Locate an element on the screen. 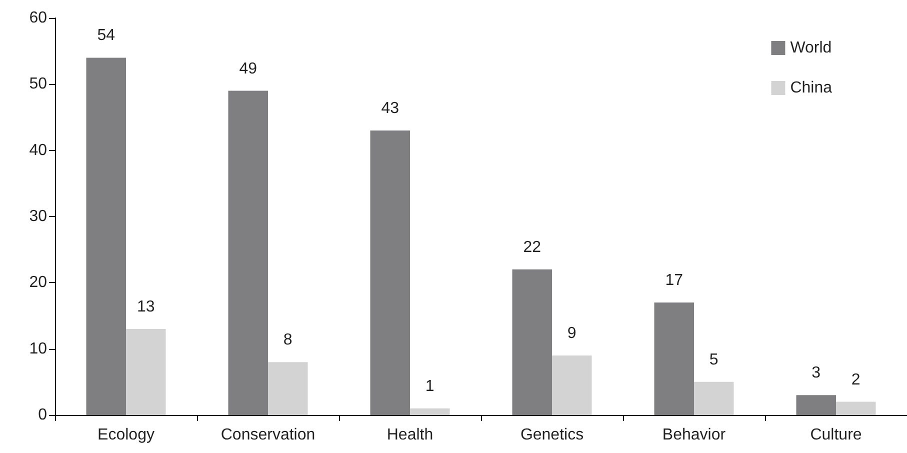  data-label: 5 is located at coordinates (713, 359).